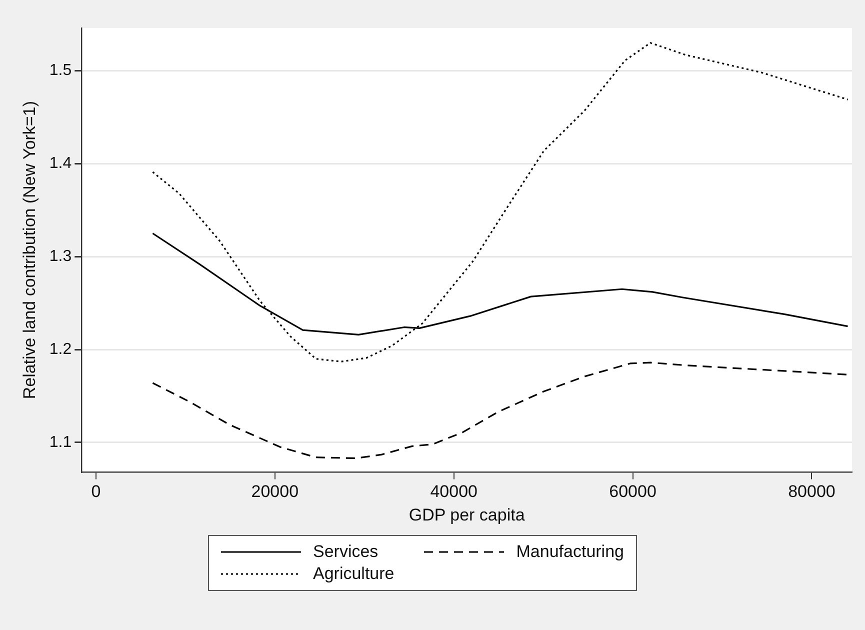  Describe the element at coordinates (60, 442) in the screenshot. I see `y-tick-label: 1.1` at that location.